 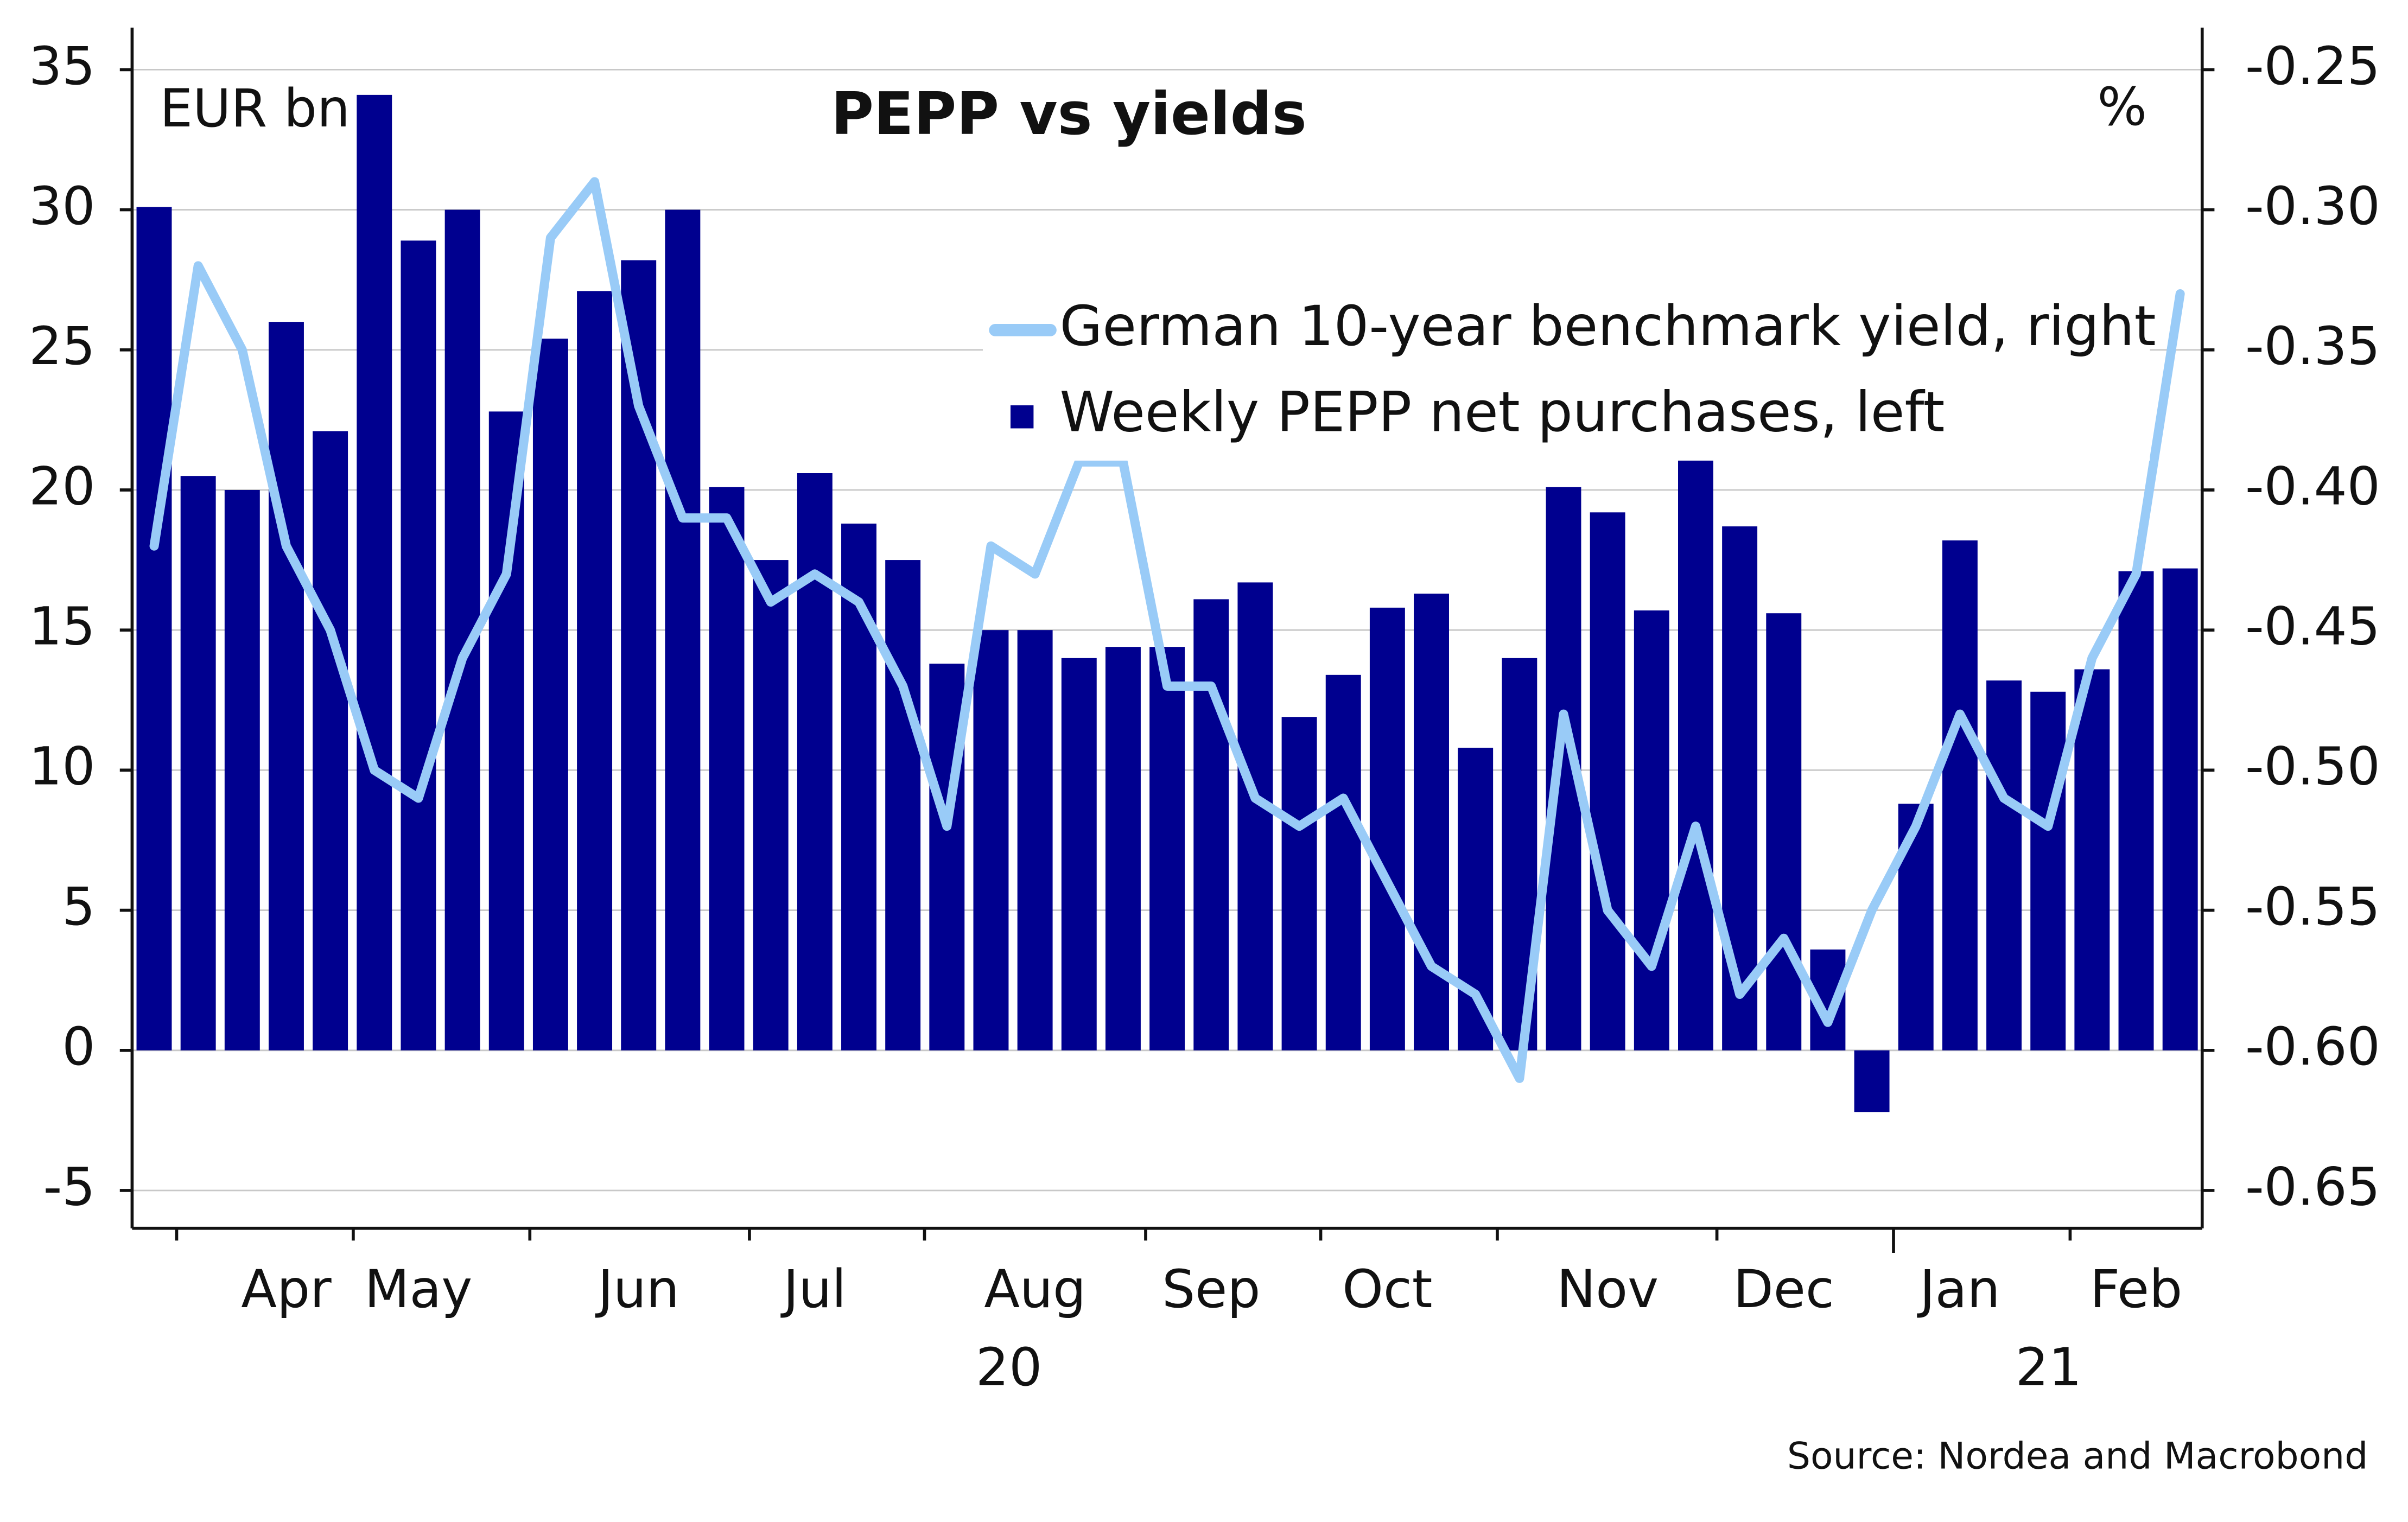 What do you see at coordinates (1783, 1289) in the screenshot?
I see `x-tick-label: Dec` at bounding box center [1783, 1289].